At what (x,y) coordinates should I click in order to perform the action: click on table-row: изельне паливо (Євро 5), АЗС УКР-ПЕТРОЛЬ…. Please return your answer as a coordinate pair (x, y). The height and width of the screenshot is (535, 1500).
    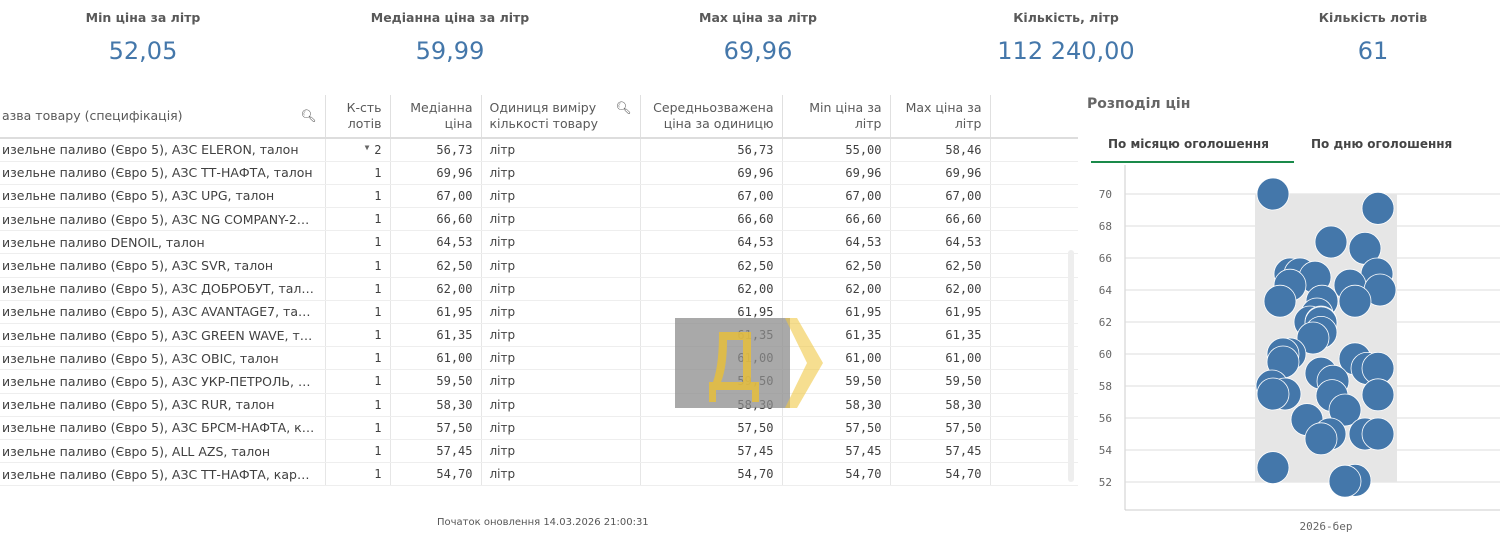
    Looking at the image, I should click on (539, 381).